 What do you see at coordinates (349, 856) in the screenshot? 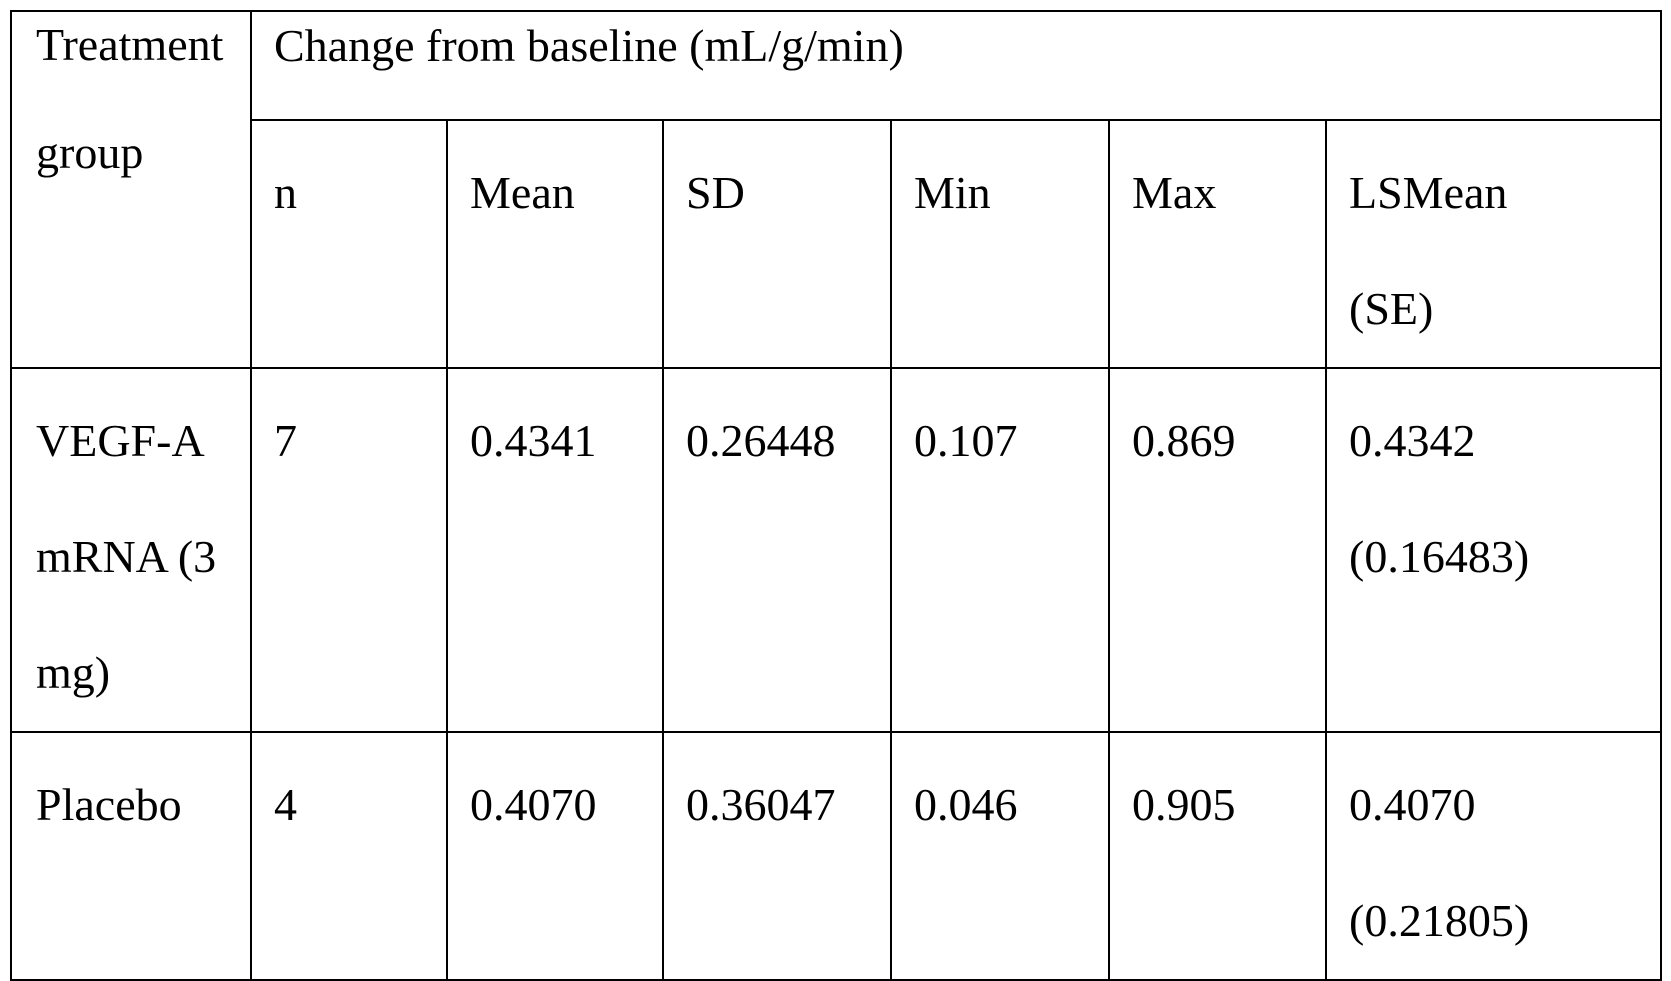
I see `n-cell: 4` at bounding box center [349, 856].